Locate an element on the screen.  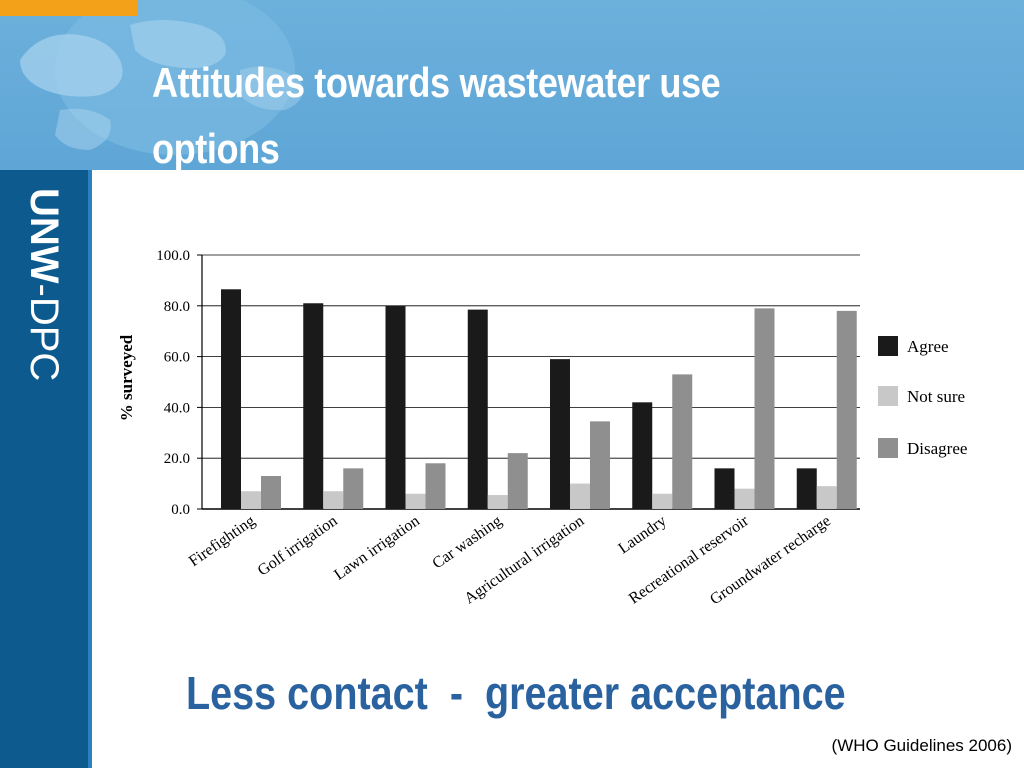
slide-title: Attitudes towards wastewater use options is located at coordinates (436, 114).